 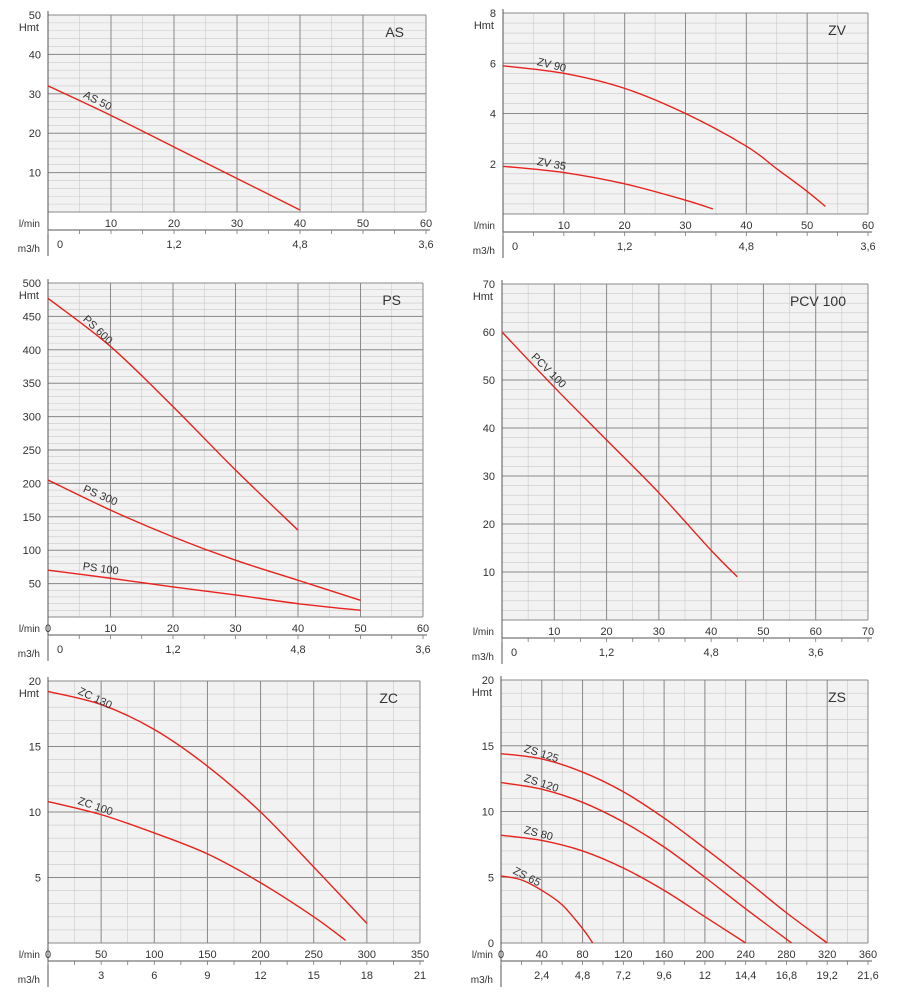 I want to click on x2-tick-label: 3, so click(x=101, y=976).